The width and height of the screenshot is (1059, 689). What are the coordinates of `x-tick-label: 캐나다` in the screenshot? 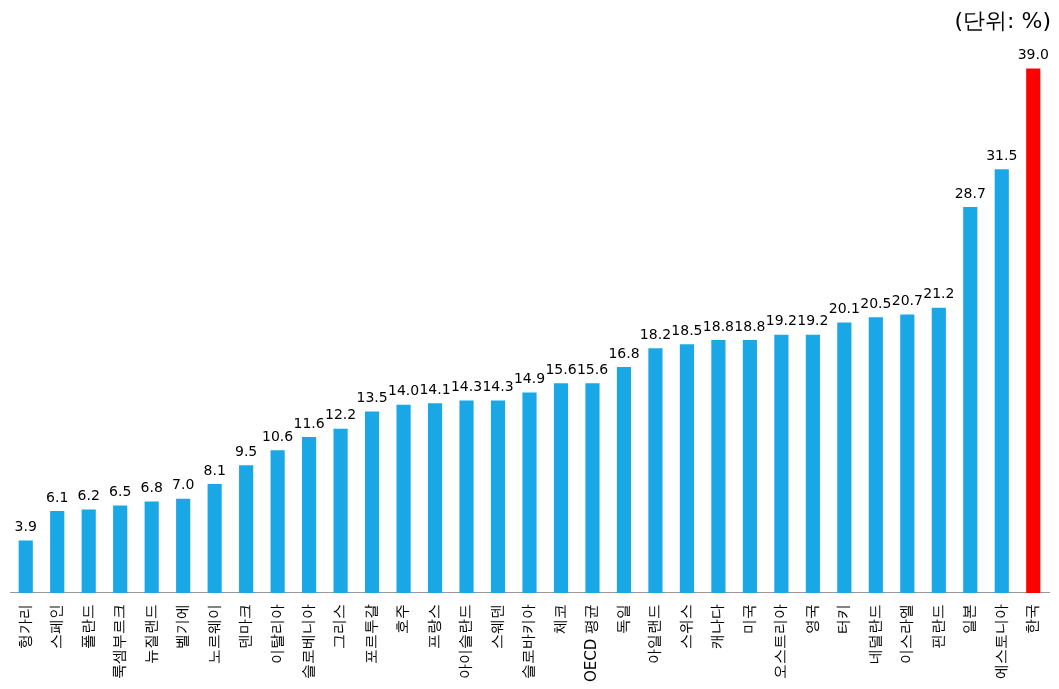 It's located at (717, 626).